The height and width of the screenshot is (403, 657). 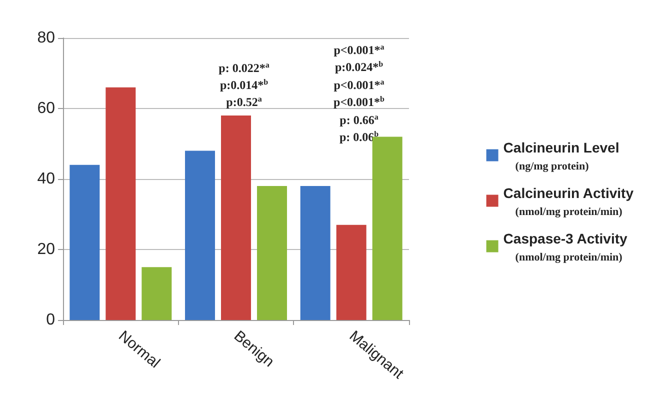 I want to click on legend-label: Calcineurin Activity (nmol/mg protein/min), so click(x=568, y=201).